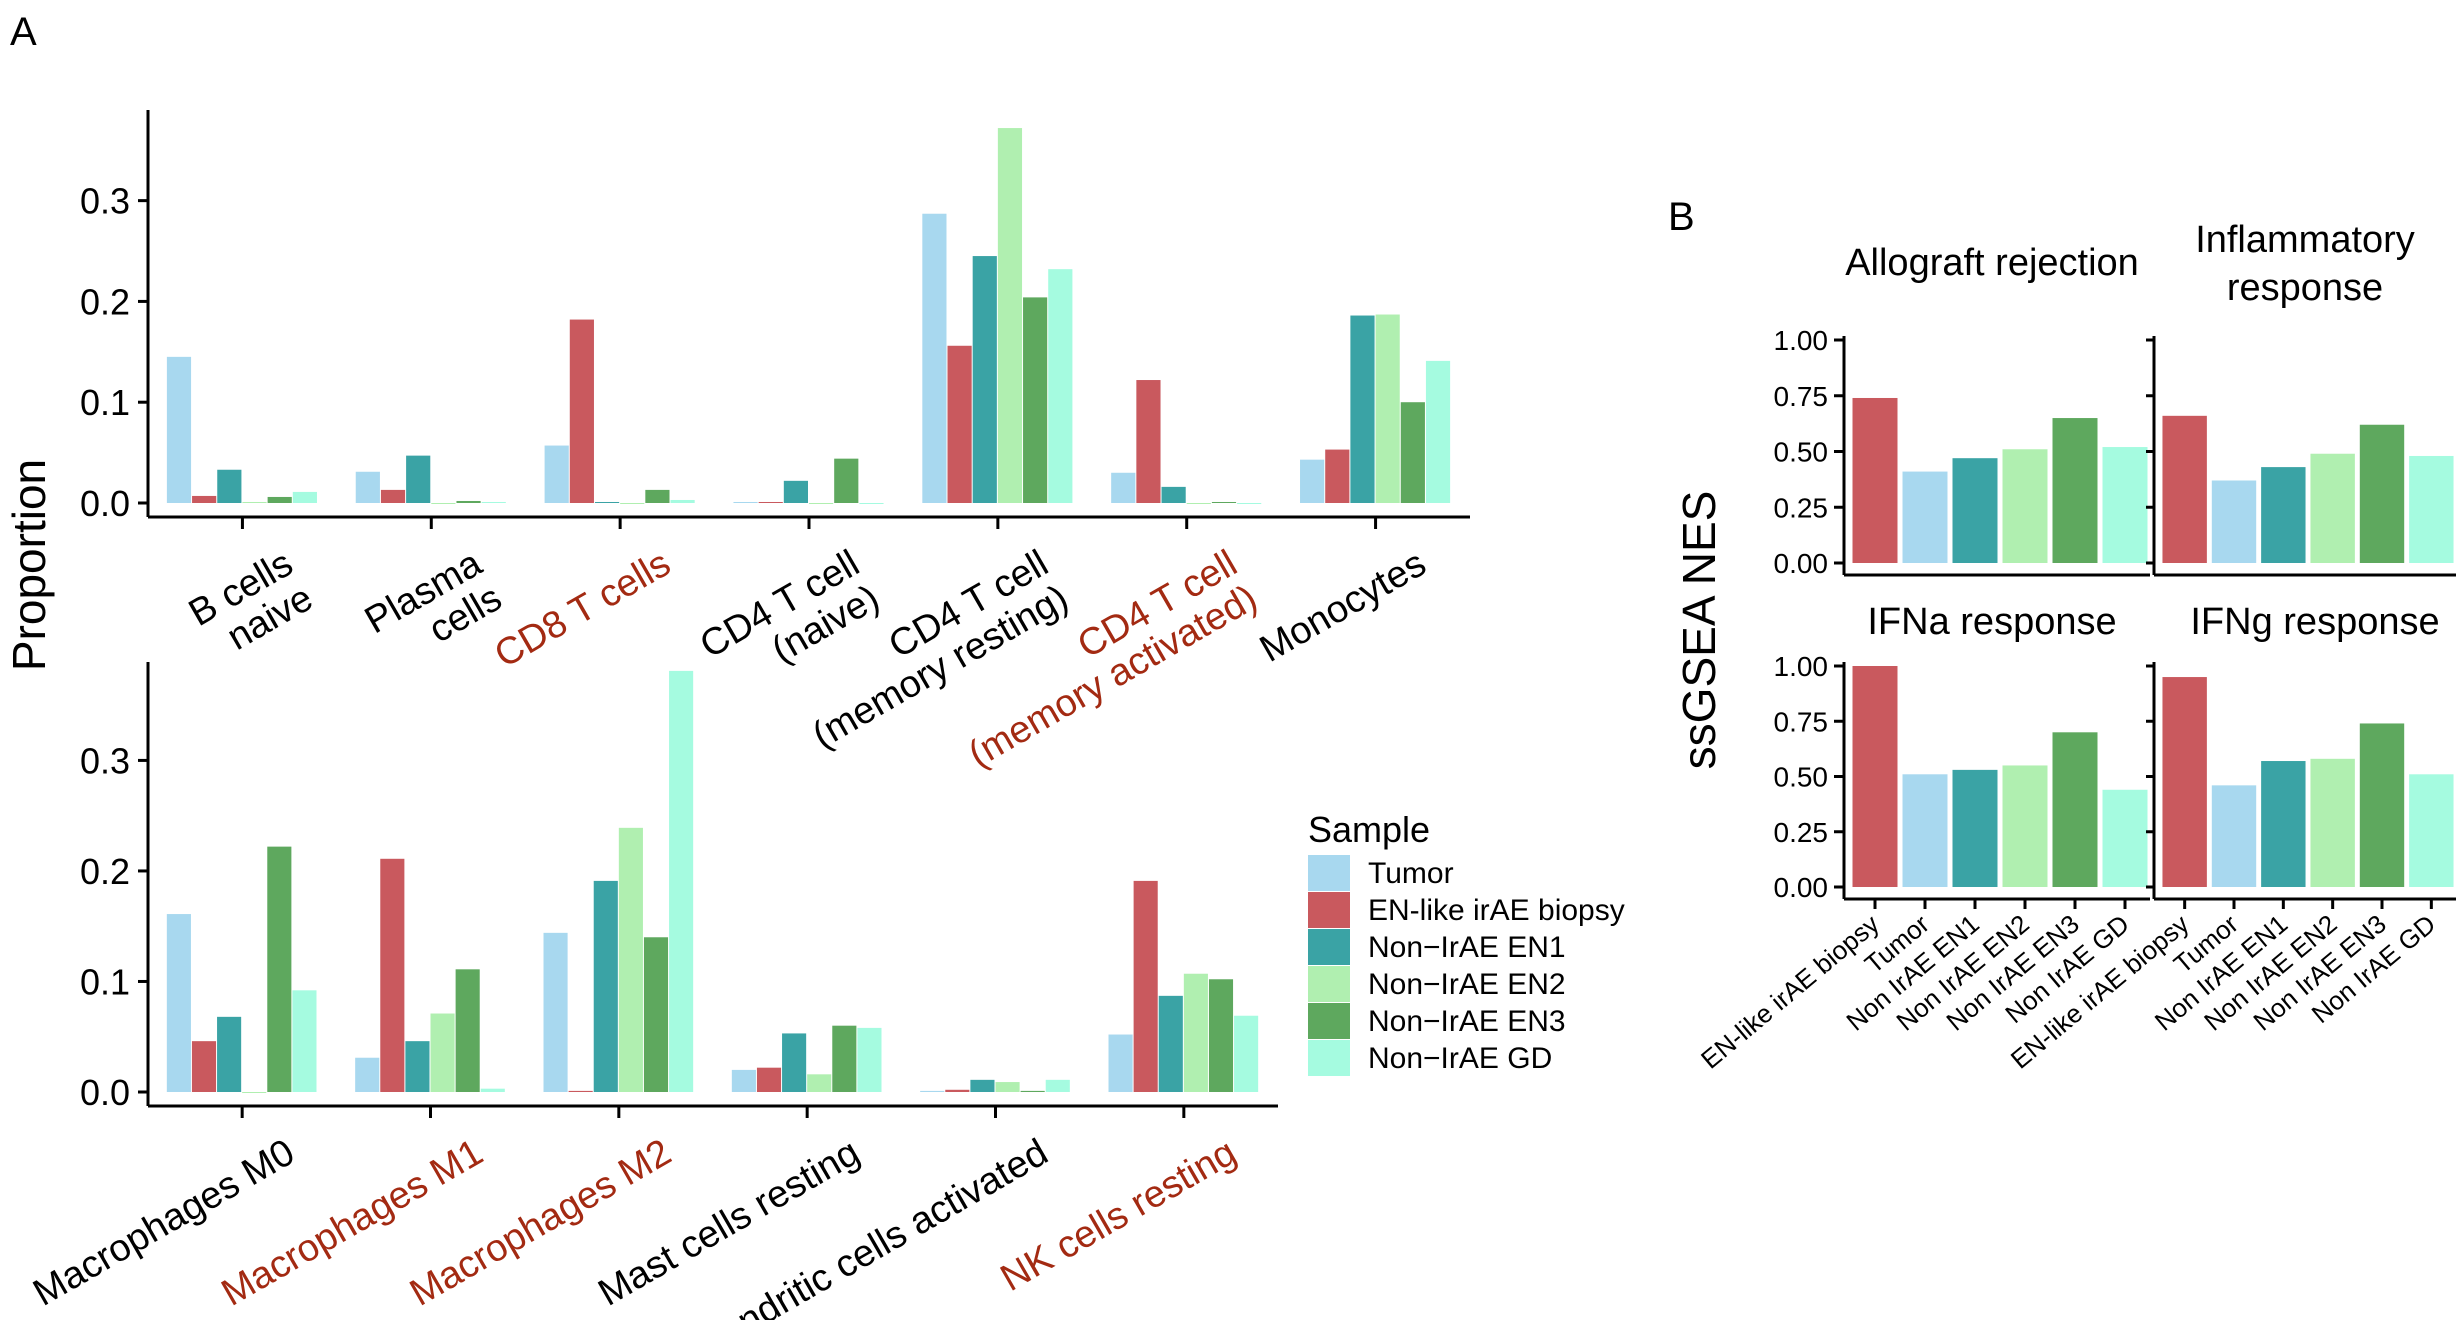  I want to click on y-tick-label: 0.2, so click(105, 871).